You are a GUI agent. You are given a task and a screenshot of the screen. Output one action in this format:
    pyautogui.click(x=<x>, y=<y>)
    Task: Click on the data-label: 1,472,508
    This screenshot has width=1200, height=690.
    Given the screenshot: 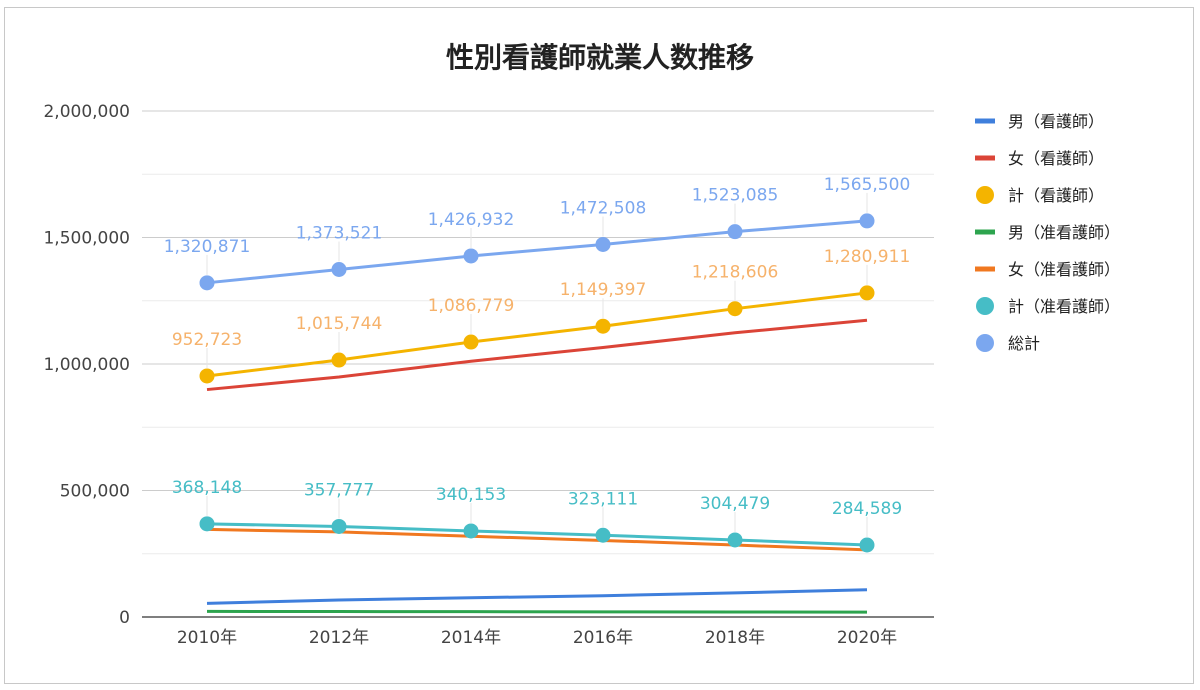 What is the action you would take?
    pyautogui.click(x=603, y=208)
    